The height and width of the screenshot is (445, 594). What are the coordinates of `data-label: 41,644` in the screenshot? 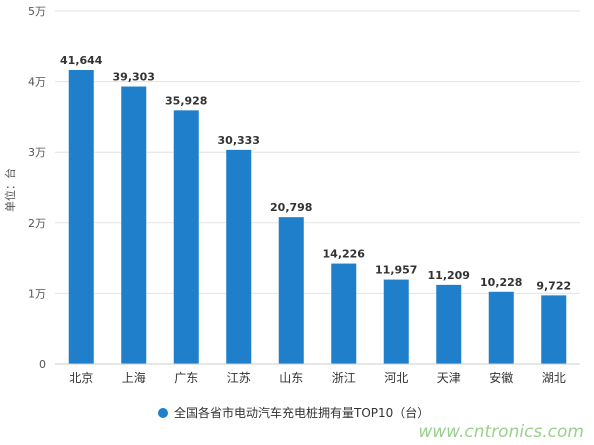 It's located at (81, 60).